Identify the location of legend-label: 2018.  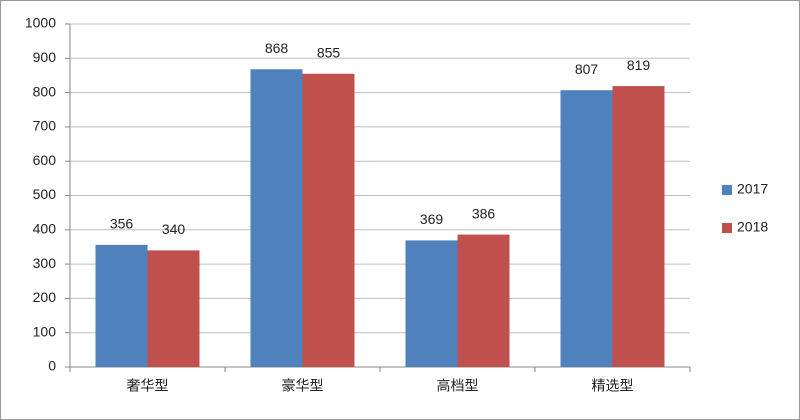
(752, 227).